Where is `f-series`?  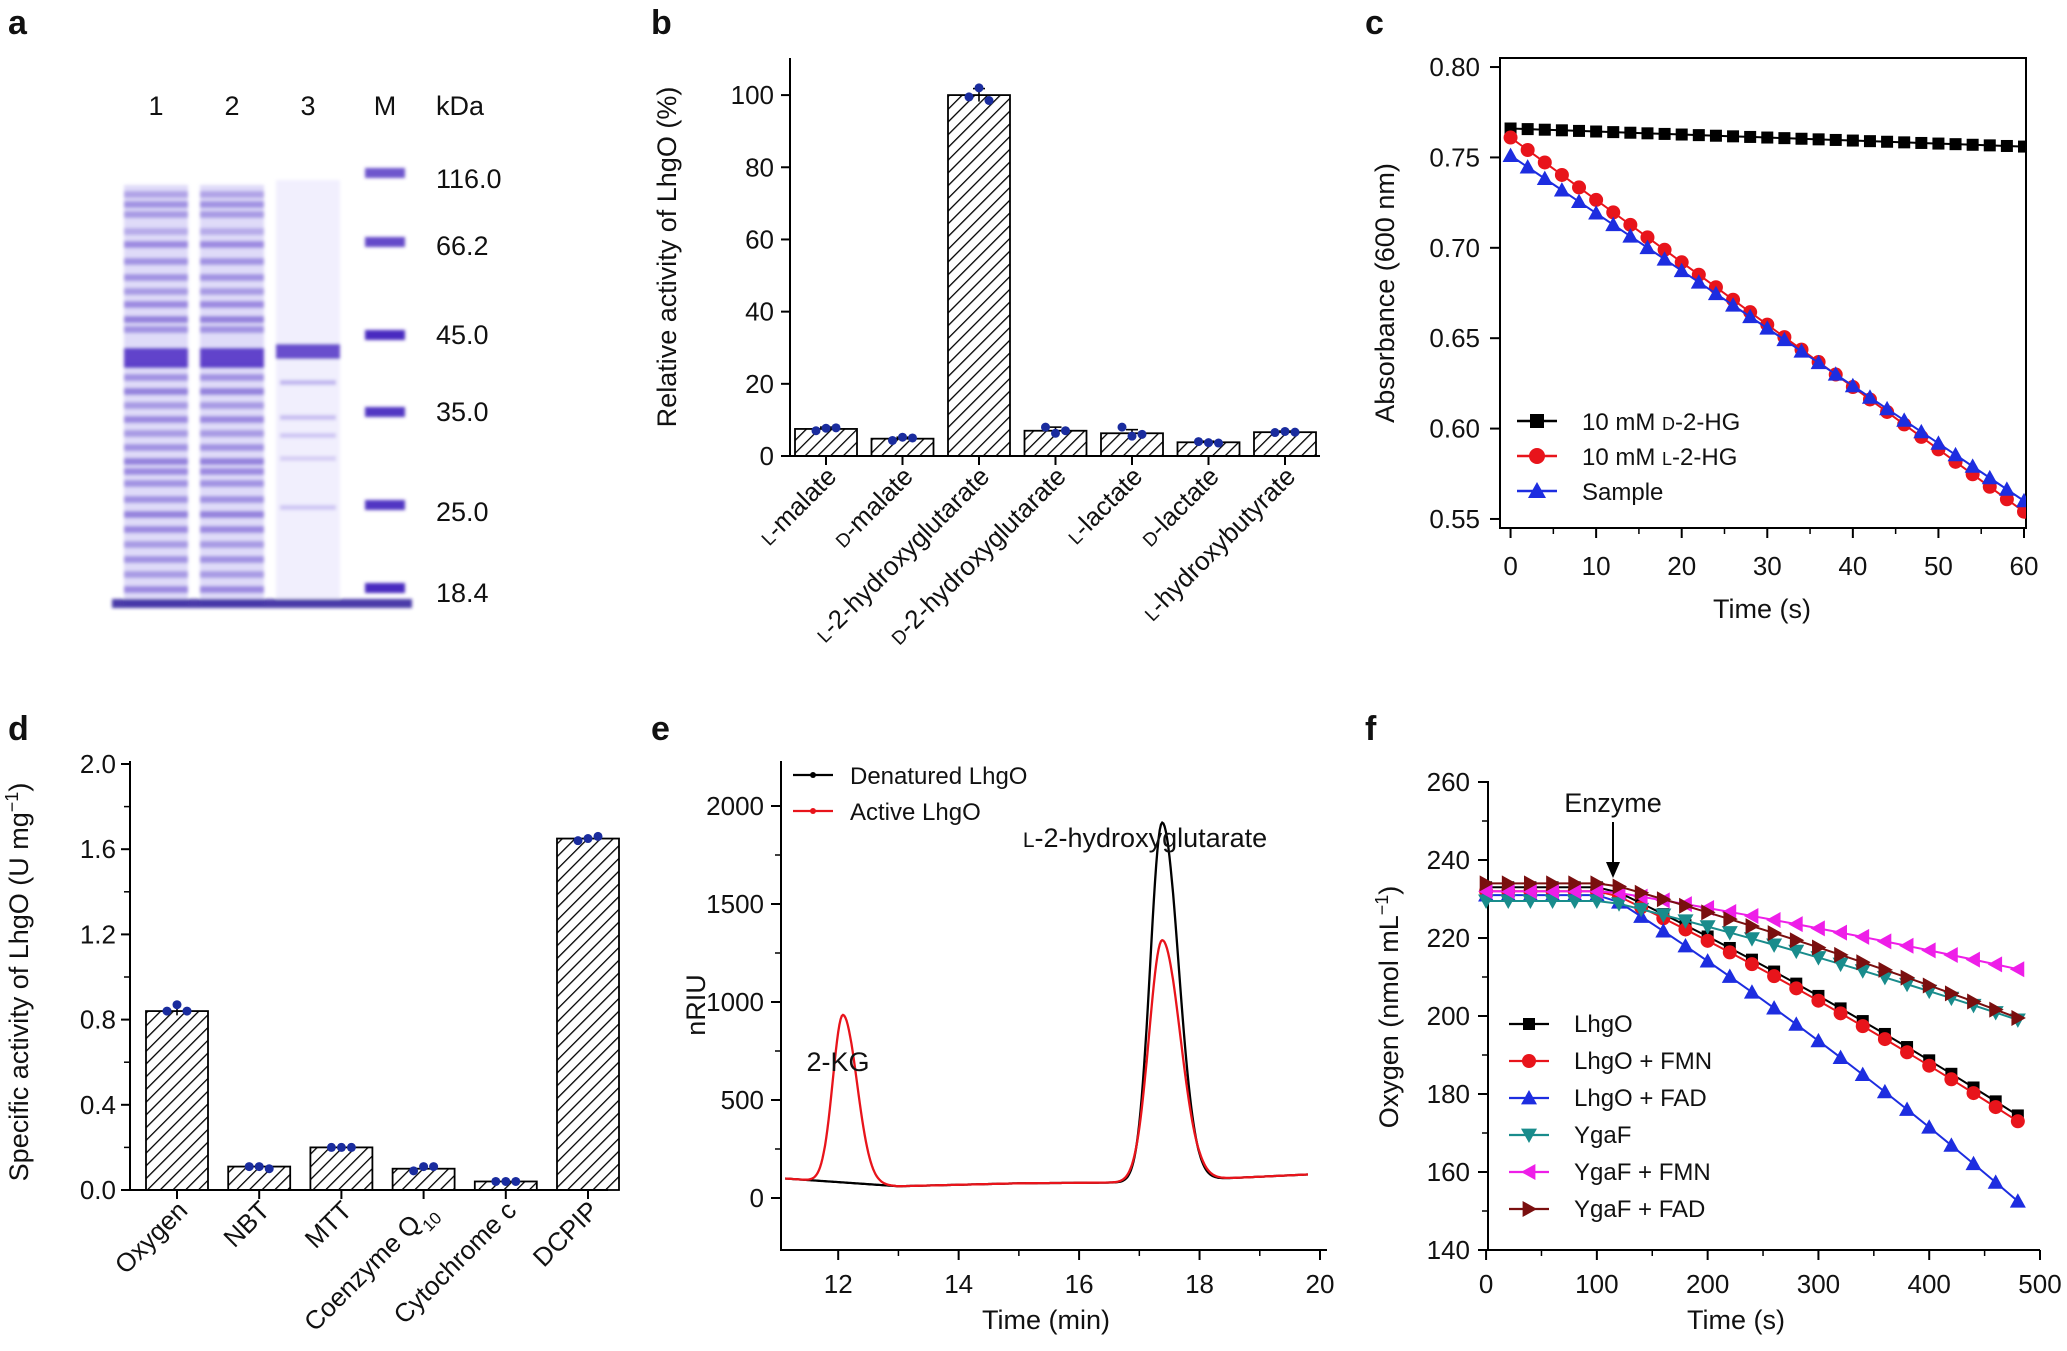 f-series is located at coordinates (1752, 1041).